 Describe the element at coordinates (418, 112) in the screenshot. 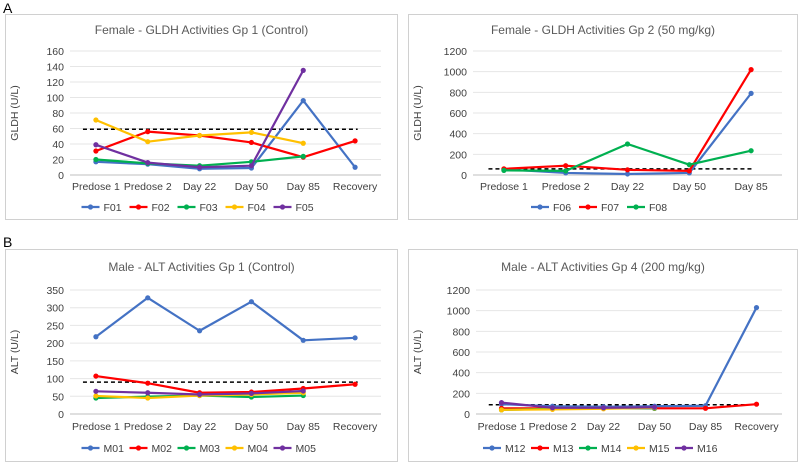

I see `y-axis-title: GLDH (U/L)` at that location.